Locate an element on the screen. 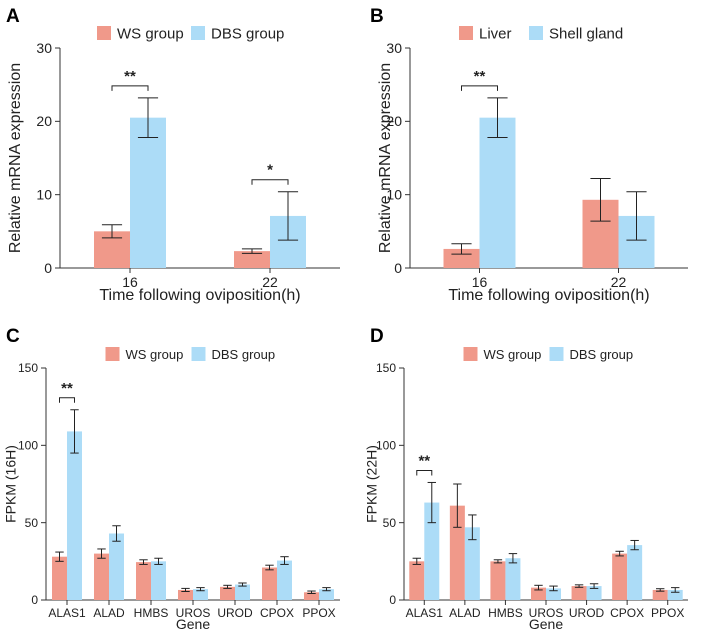 The width and height of the screenshot is (708, 632). panel-letter: A is located at coordinates (13, 16).